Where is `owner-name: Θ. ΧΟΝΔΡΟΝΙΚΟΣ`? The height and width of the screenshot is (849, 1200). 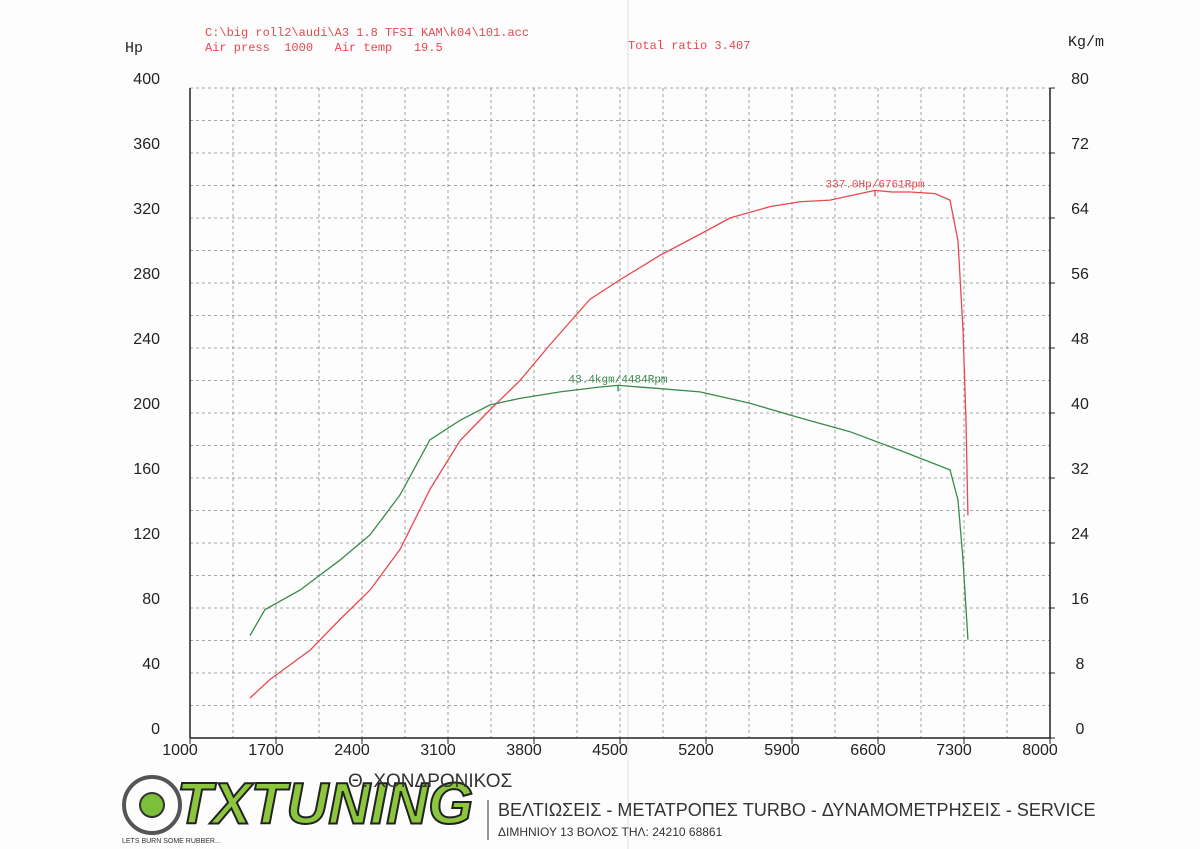
owner-name: Θ. ΧΟΝΔΡΟΝΙΚΟΣ is located at coordinates (430, 781).